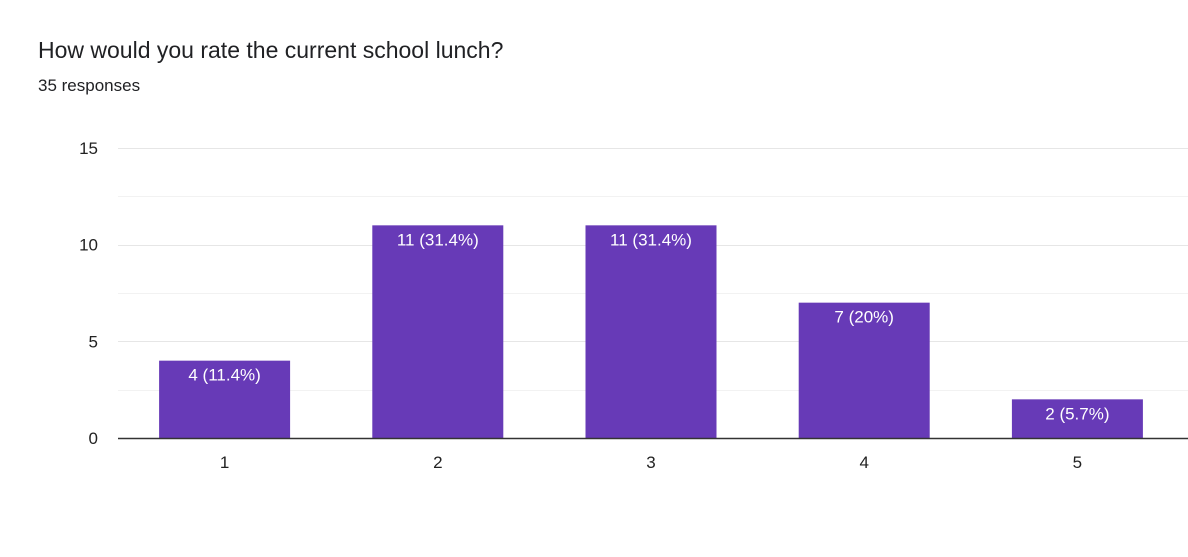 The image size is (1188, 557). What do you see at coordinates (864, 317) in the screenshot?
I see `bar-data-label: 7 (20%)` at bounding box center [864, 317].